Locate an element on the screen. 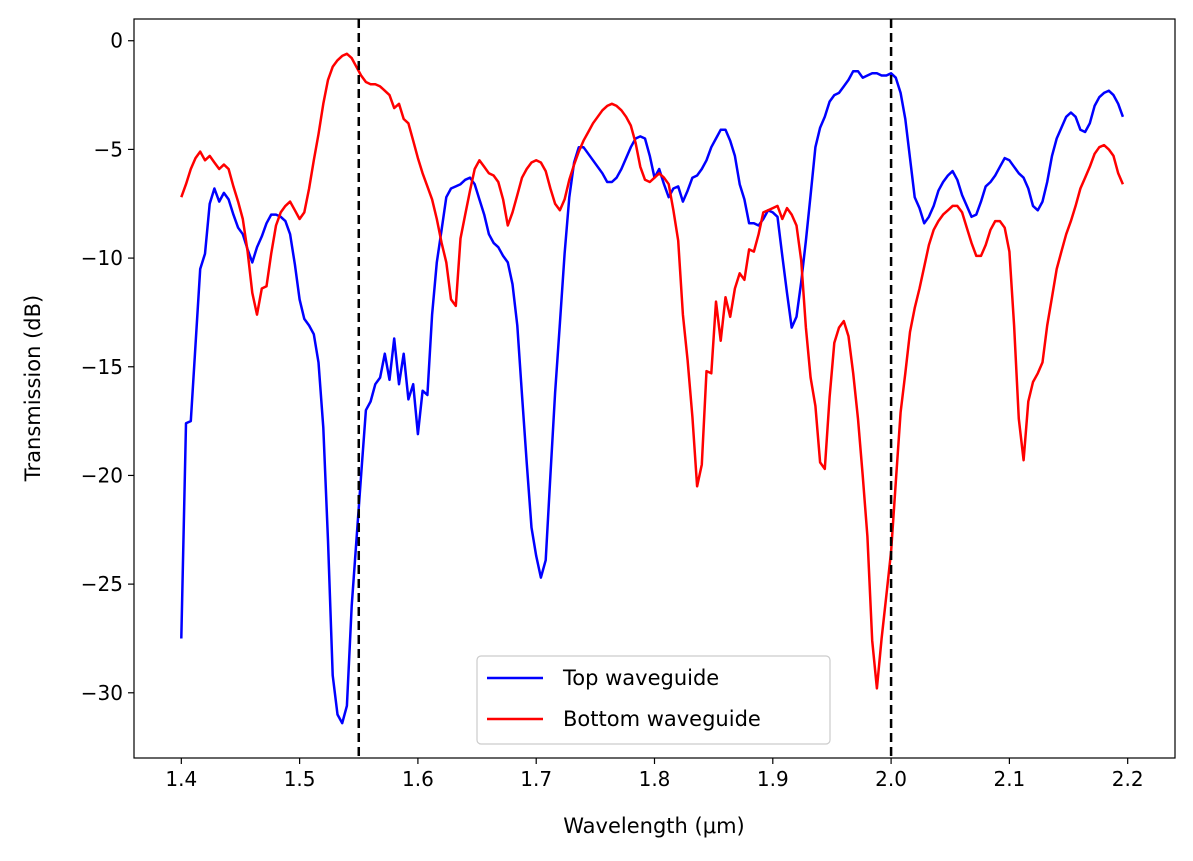  y-tick-label: −25 is located at coordinates (102, 584).